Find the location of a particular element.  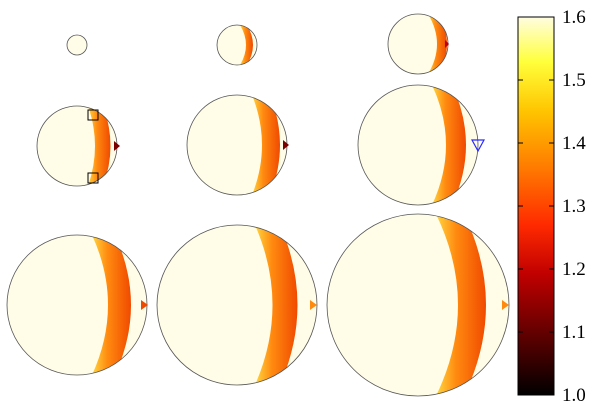

colorbar-ticks: 1.0 1.1 1.2 1.3 1.4 1.5 1.6 is located at coordinates (552, 206).